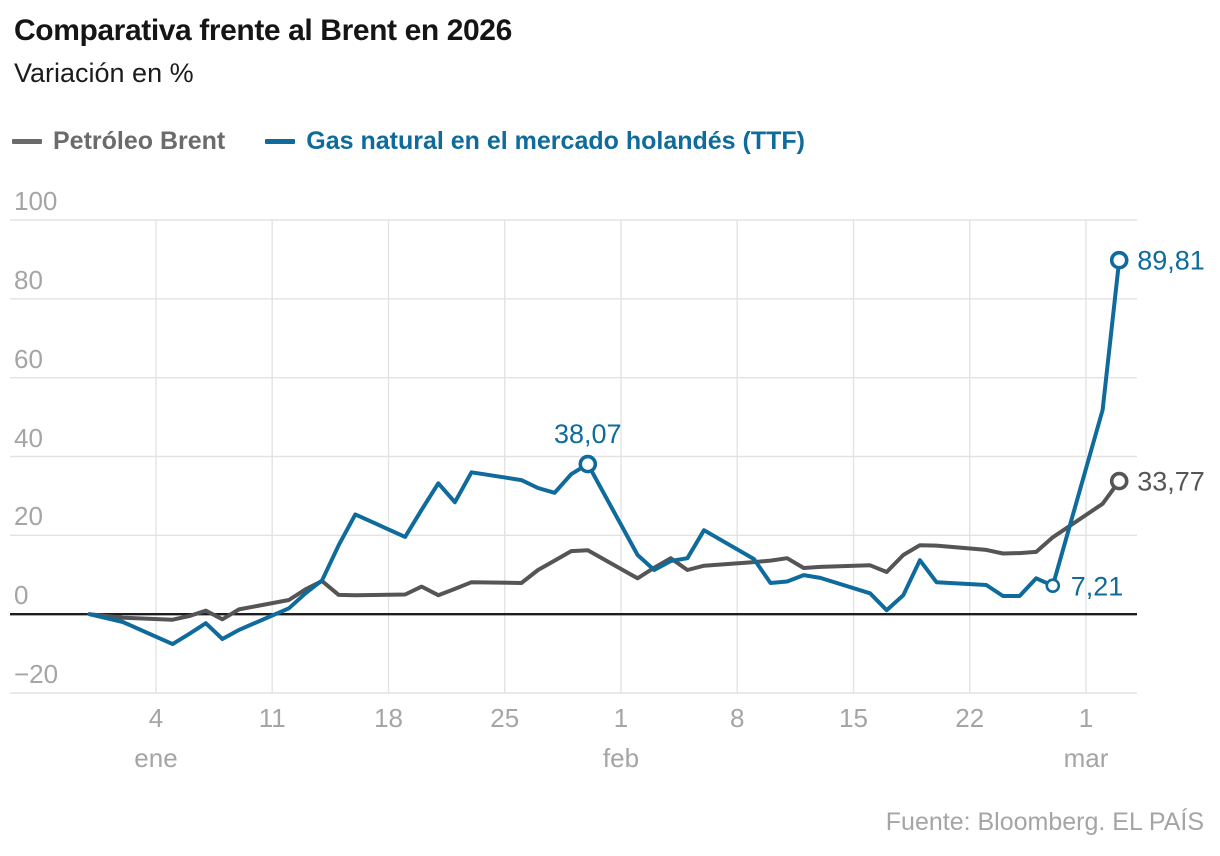 This screenshot has width=1220, height=856. I want to click on source-credit: Fuente: Bloomberg. EL PAÍS, so click(1044, 822).